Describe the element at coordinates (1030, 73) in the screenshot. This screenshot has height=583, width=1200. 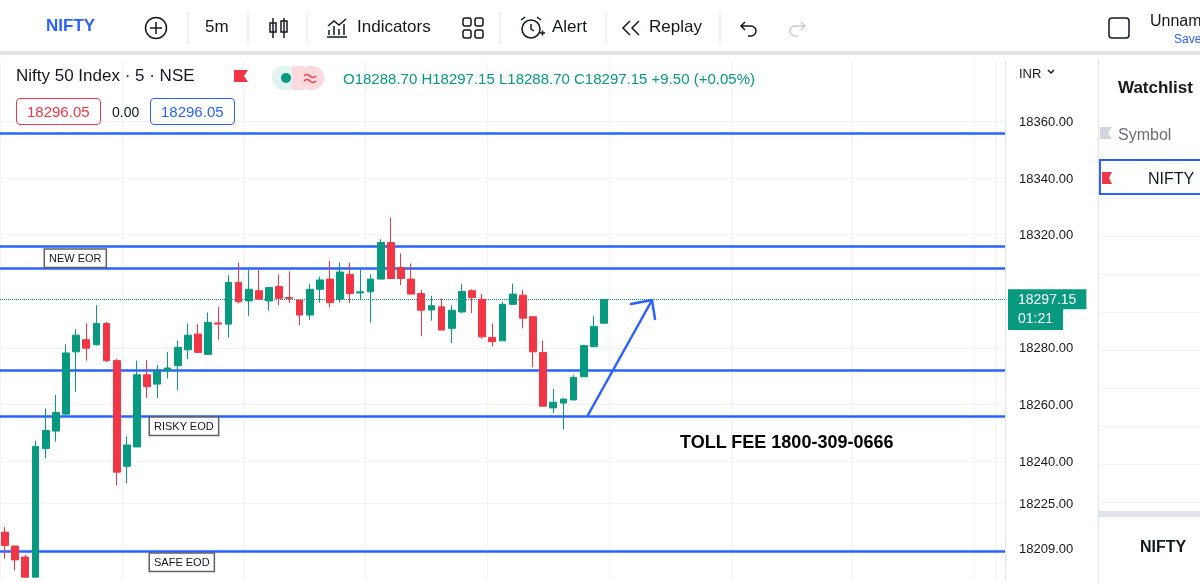
I see `text: INR` at that location.